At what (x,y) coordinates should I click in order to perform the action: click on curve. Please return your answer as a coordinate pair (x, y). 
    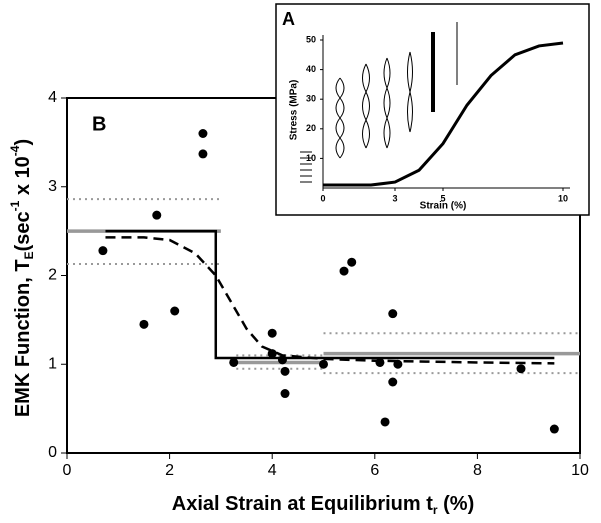
    Looking at the image, I should click on (443, 114).